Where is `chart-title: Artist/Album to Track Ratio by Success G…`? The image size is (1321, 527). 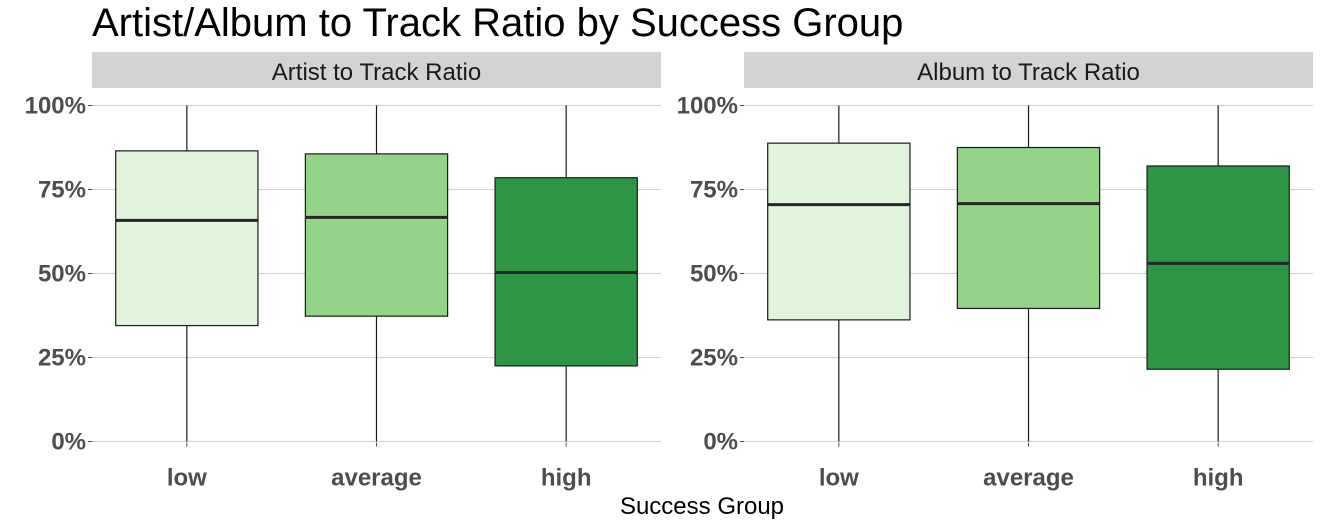
chart-title: Artist/Album to Track Ratio by Success G… is located at coordinates (497, 23).